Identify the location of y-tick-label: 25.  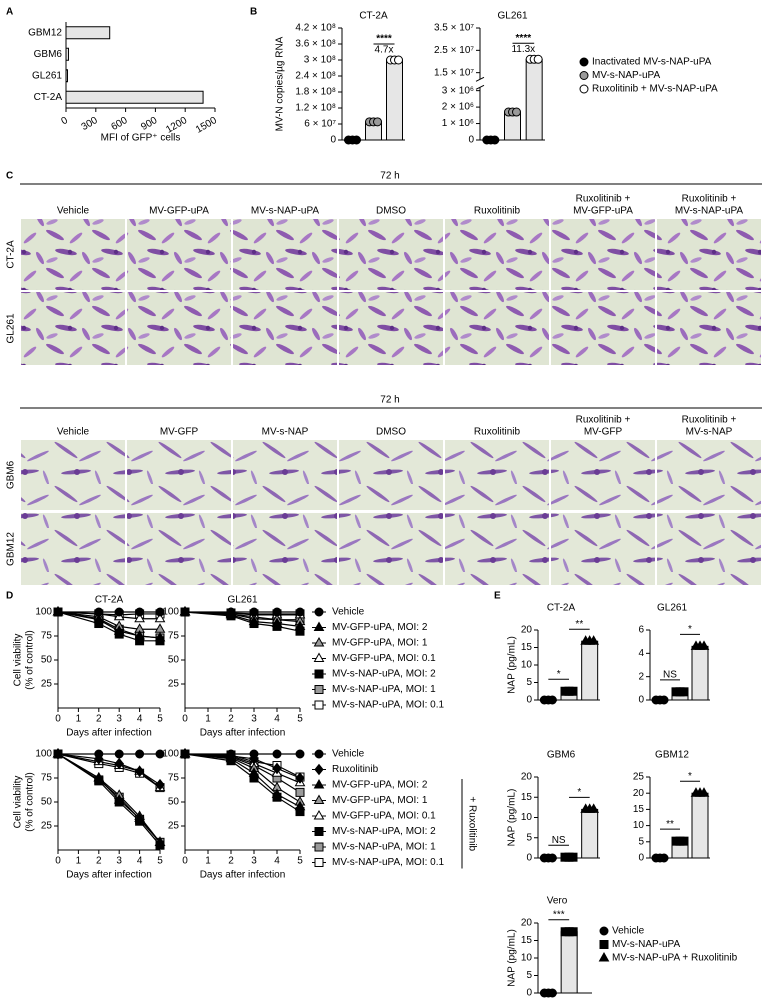
(639, 777).